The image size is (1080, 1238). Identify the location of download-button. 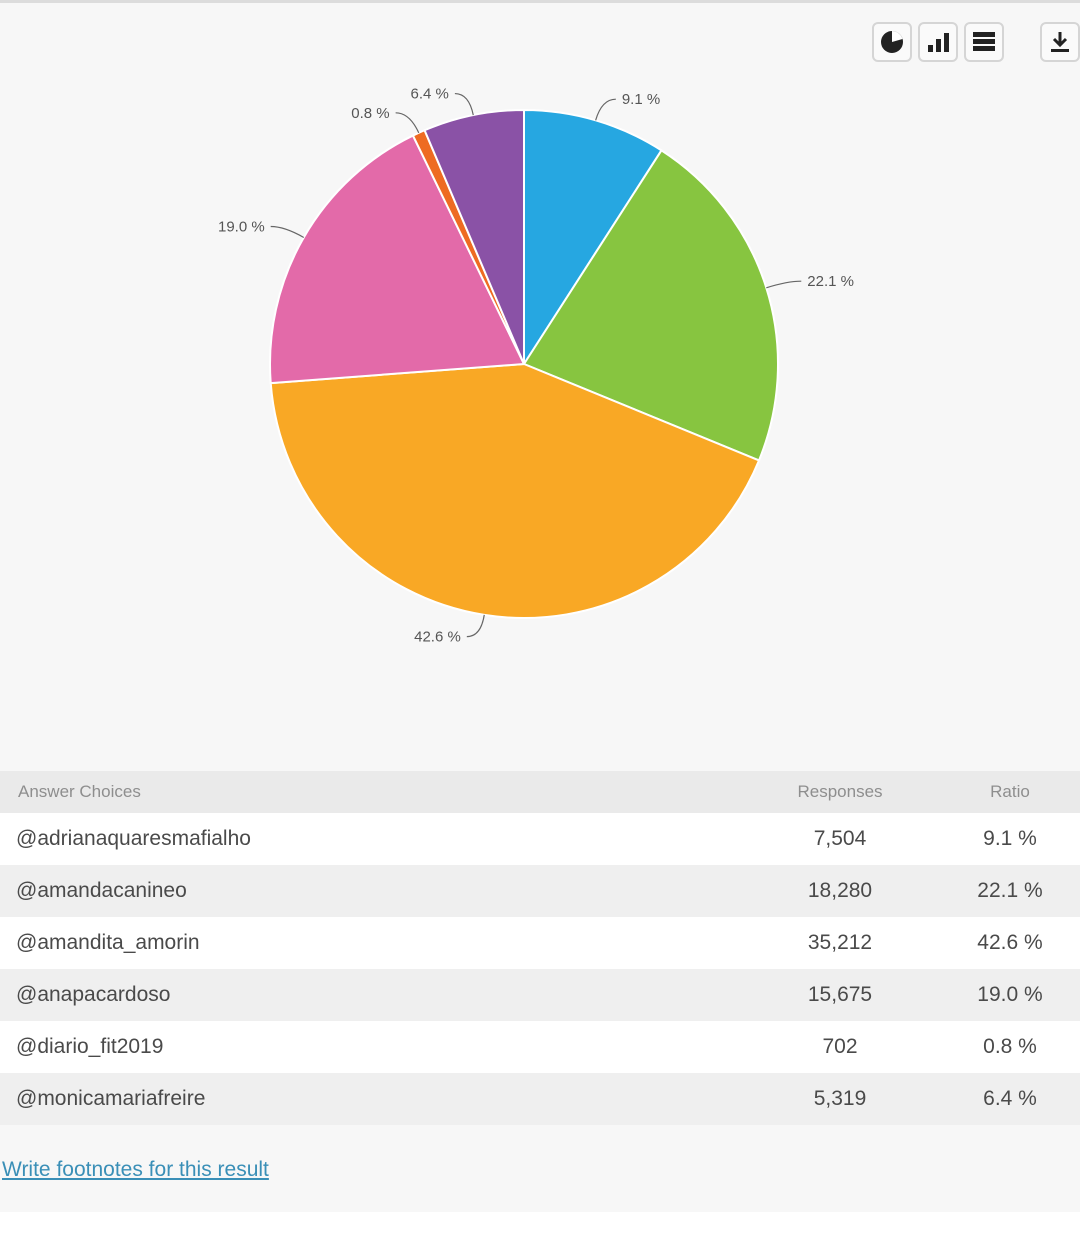
(1060, 42).